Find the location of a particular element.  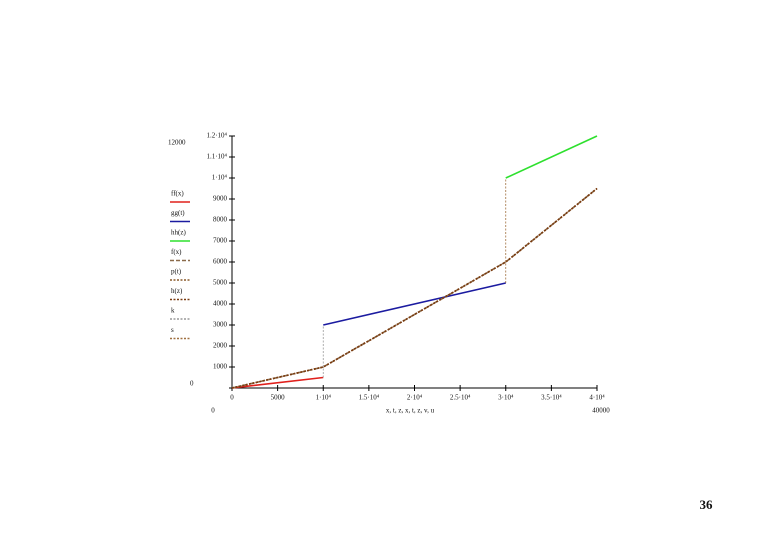

x-tick-label: 3·10⁴ is located at coordinates (506, 398).